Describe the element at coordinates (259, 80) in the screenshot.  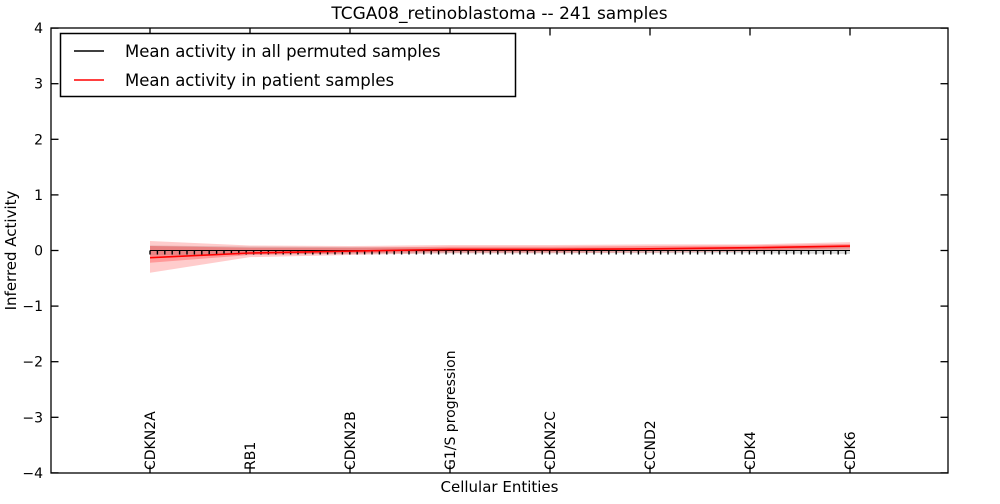
I see `legend-label-patient: Mean activity in patient samples` at that location.